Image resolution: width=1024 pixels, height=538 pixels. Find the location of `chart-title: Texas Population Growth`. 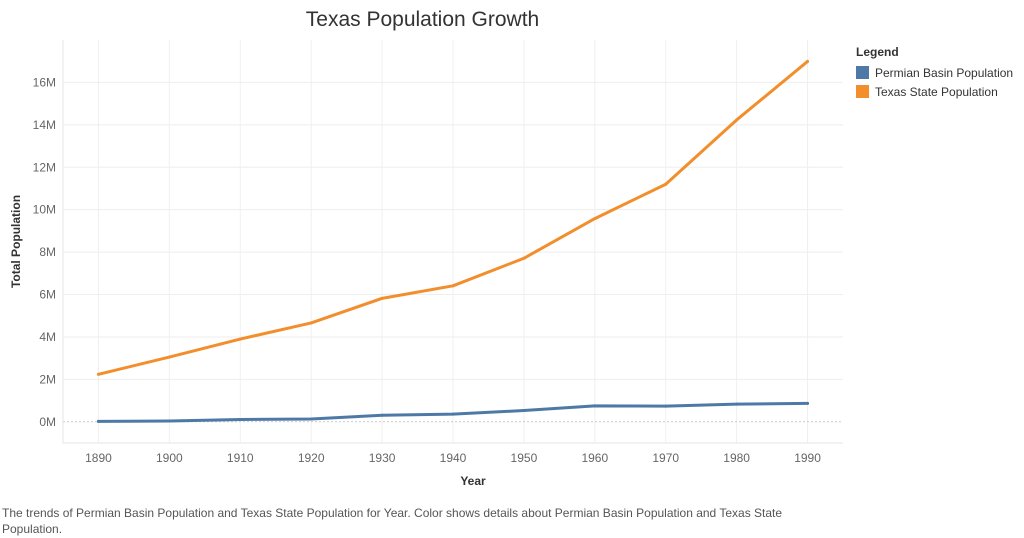

chart-title: Texas Population Growth is located at coordinates (422, 19).